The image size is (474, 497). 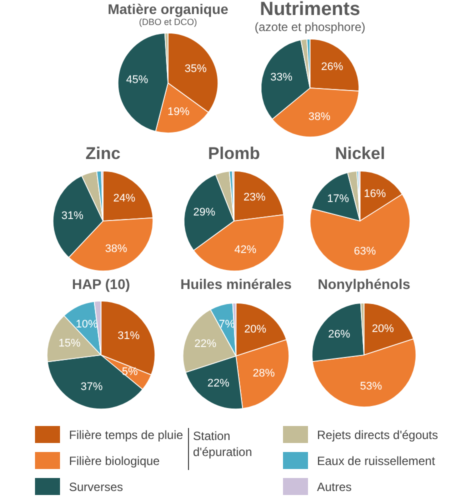 What do you see at coordinates (236, 284) in the screenshot?
I see `chart-title: Huiles minérales` at bounding box center [236, 284].